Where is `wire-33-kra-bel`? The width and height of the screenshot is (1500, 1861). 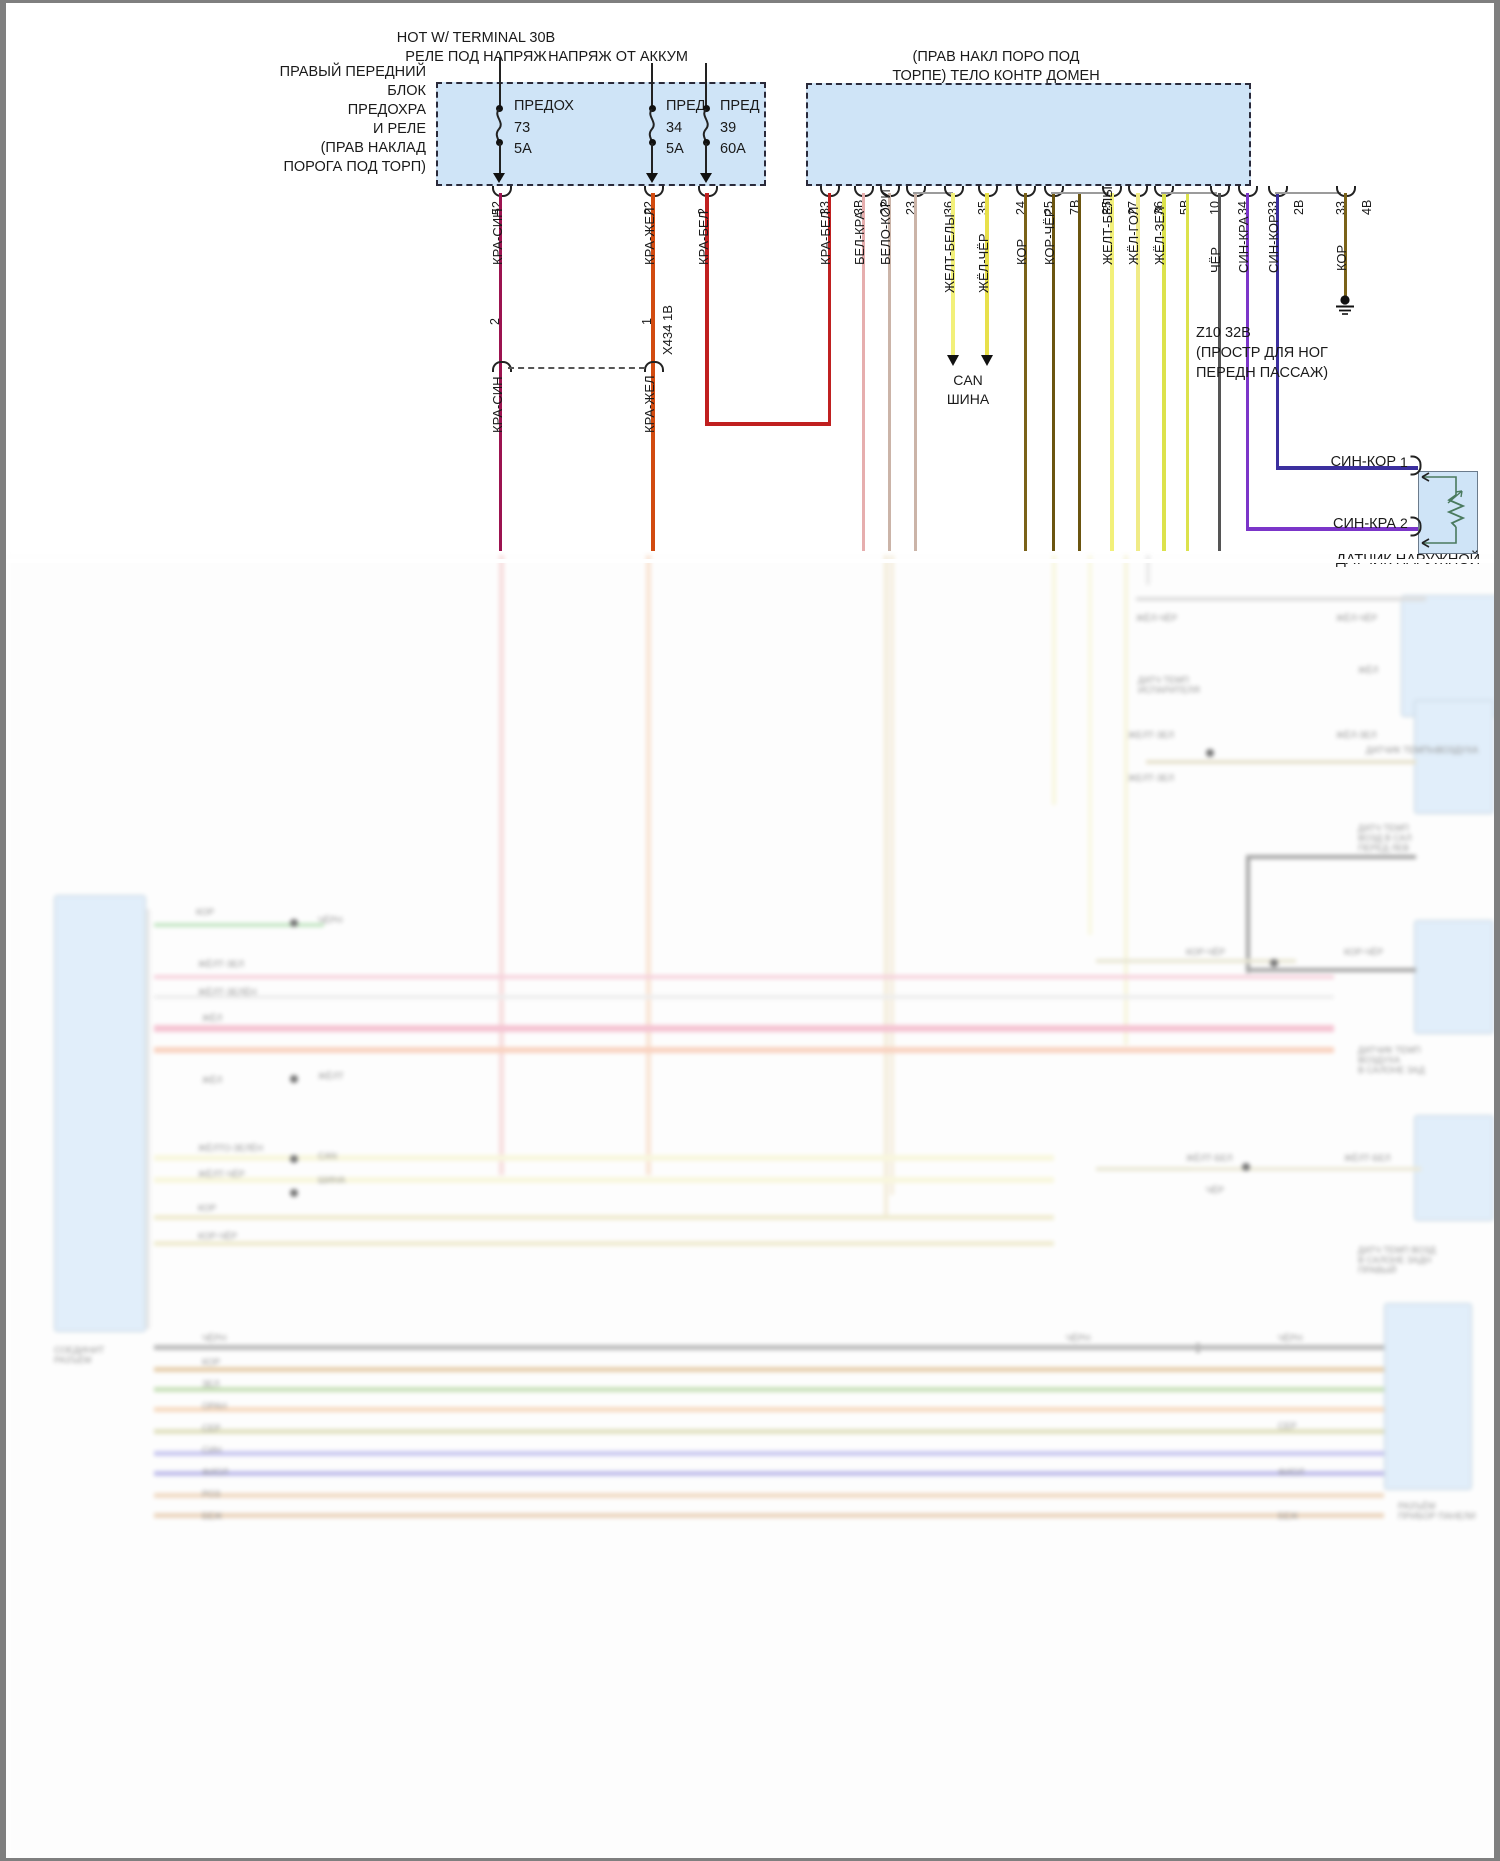 wire-33-kra-bel is located at coordinates (829, 309).